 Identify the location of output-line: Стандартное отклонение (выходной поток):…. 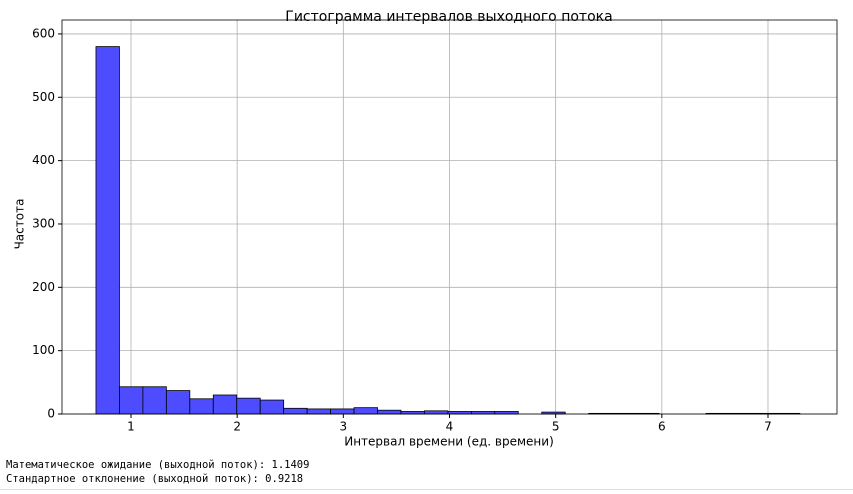
(155, 479).